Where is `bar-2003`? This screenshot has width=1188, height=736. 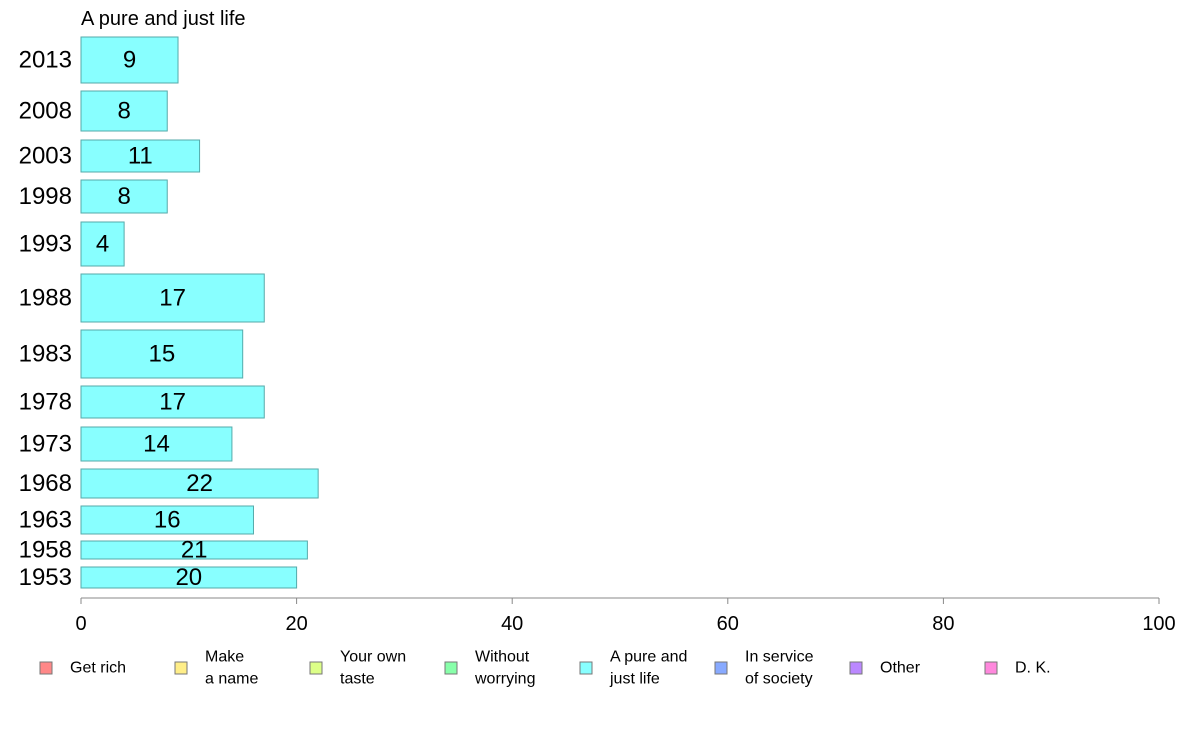 bar-2003 is located at coordinates (140, 156).